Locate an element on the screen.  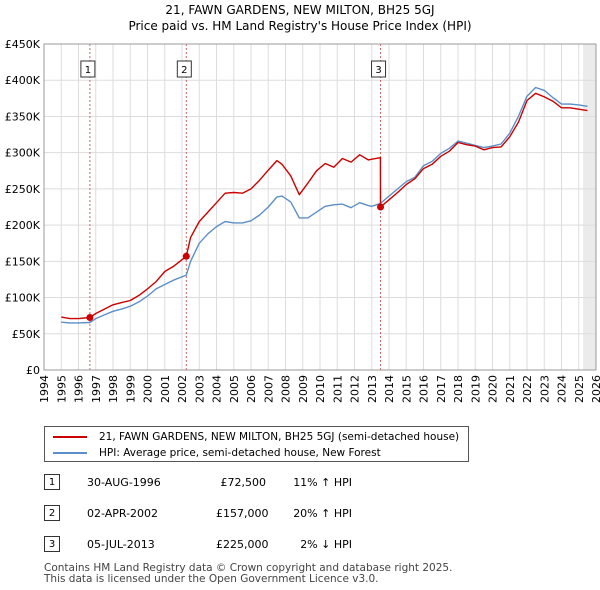
x-tick-label: 2002 is located at coordinates (182, 389).